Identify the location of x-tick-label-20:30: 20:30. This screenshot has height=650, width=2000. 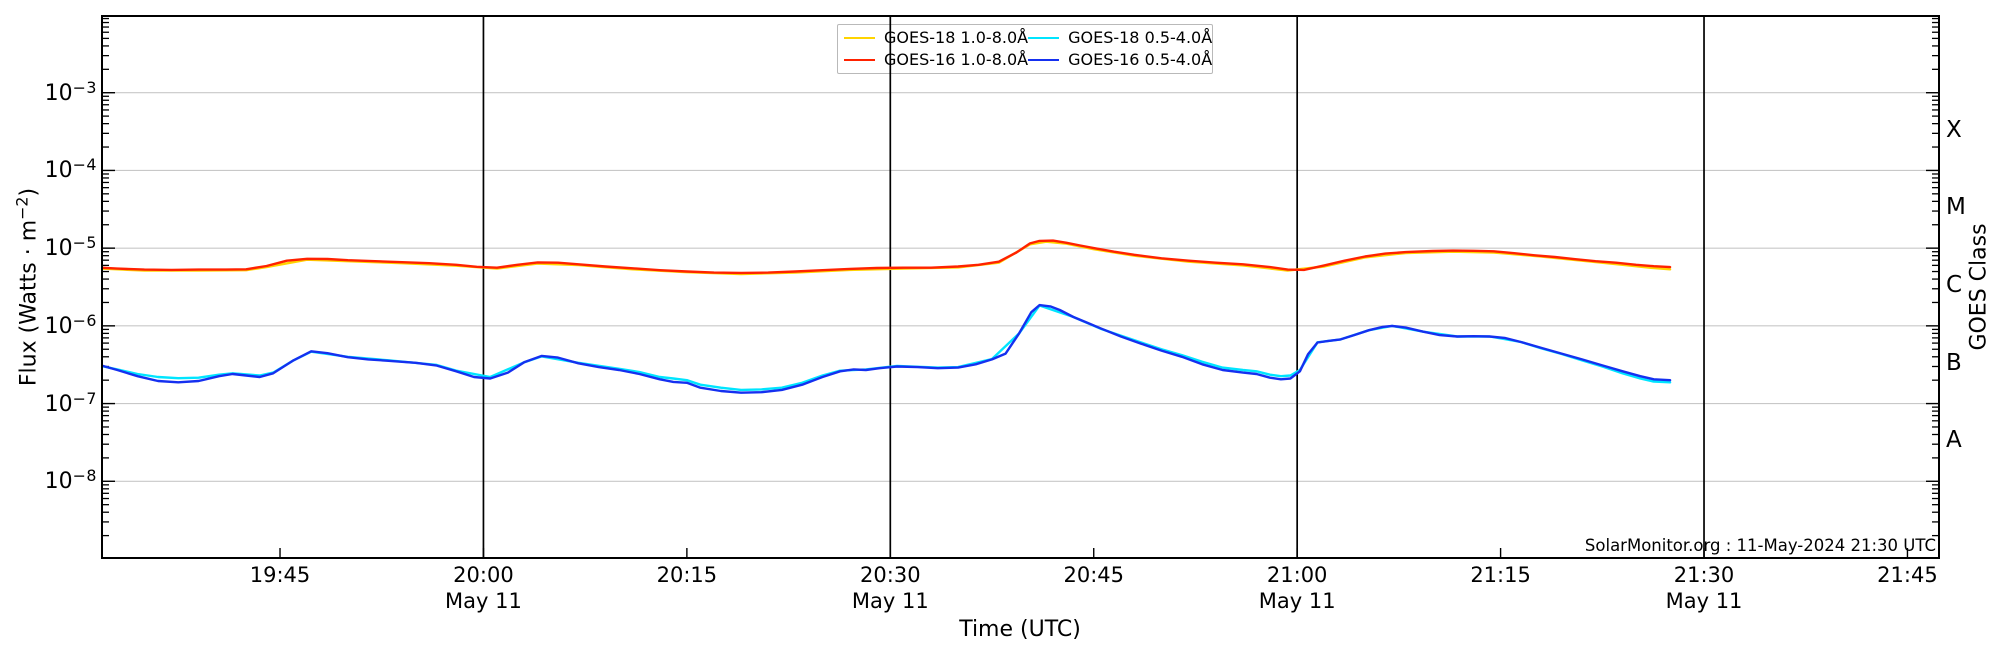
(890, 575).